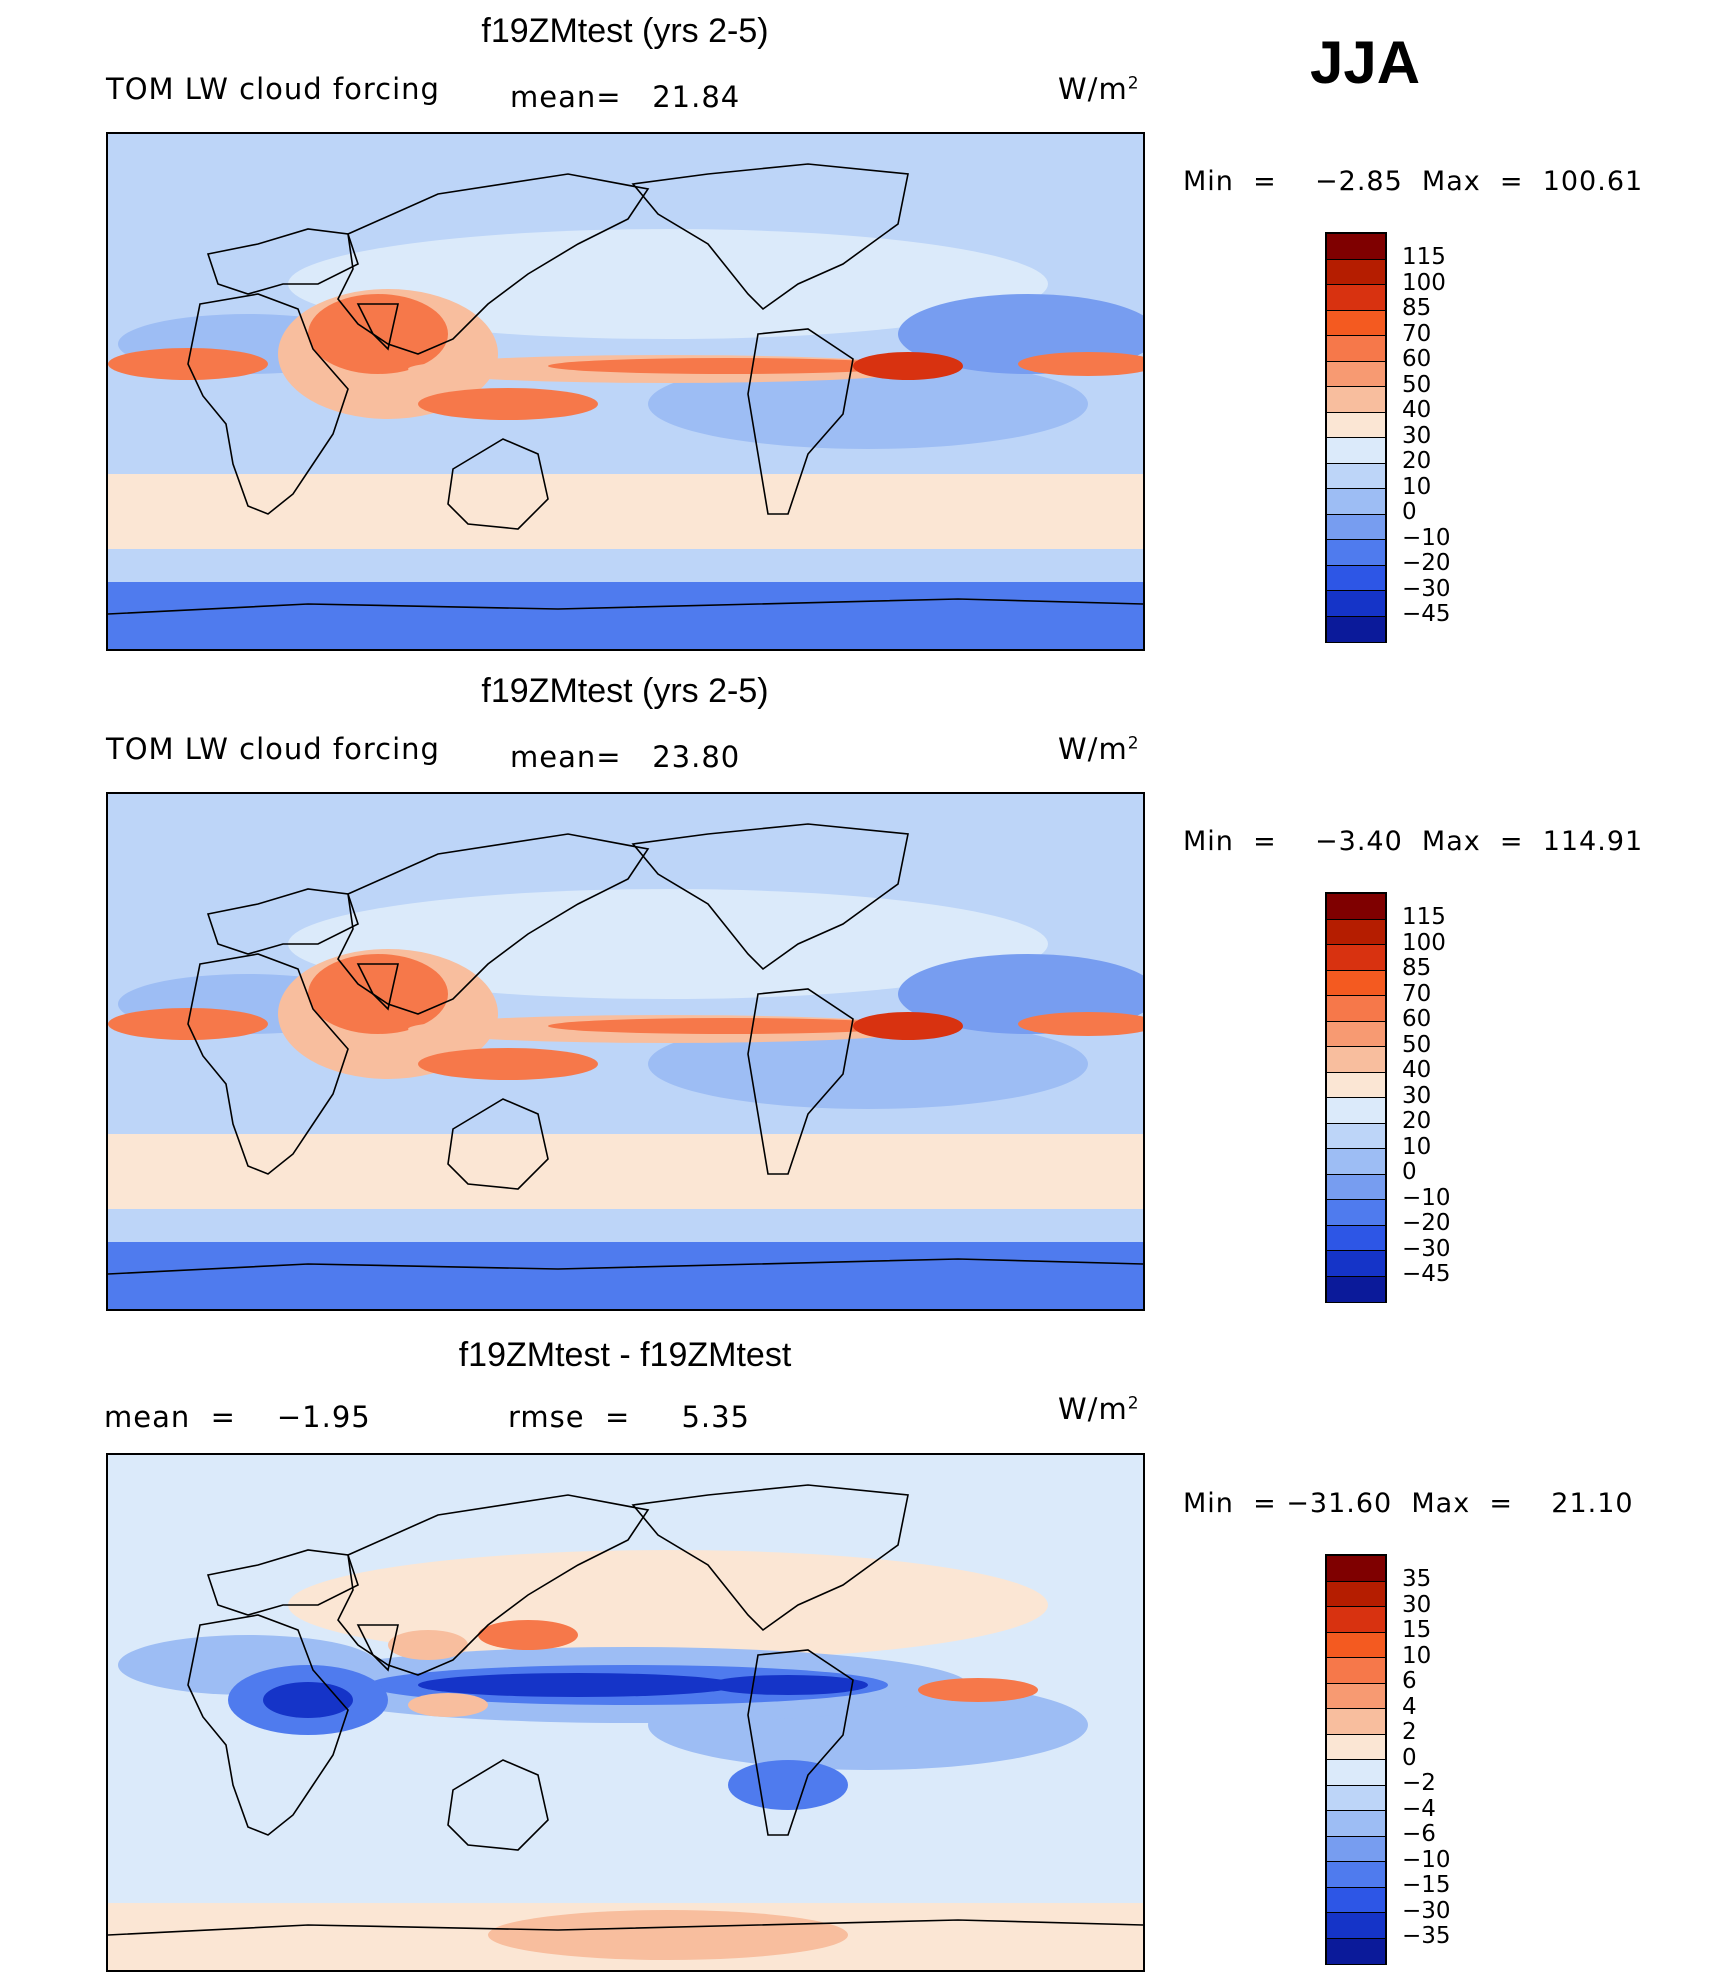 This screenshot has height=1980, width=1710. Describe the element at coordinates (1417, 1070) in the screenshot. I see `colorbar-tick-label: 40` at that location.